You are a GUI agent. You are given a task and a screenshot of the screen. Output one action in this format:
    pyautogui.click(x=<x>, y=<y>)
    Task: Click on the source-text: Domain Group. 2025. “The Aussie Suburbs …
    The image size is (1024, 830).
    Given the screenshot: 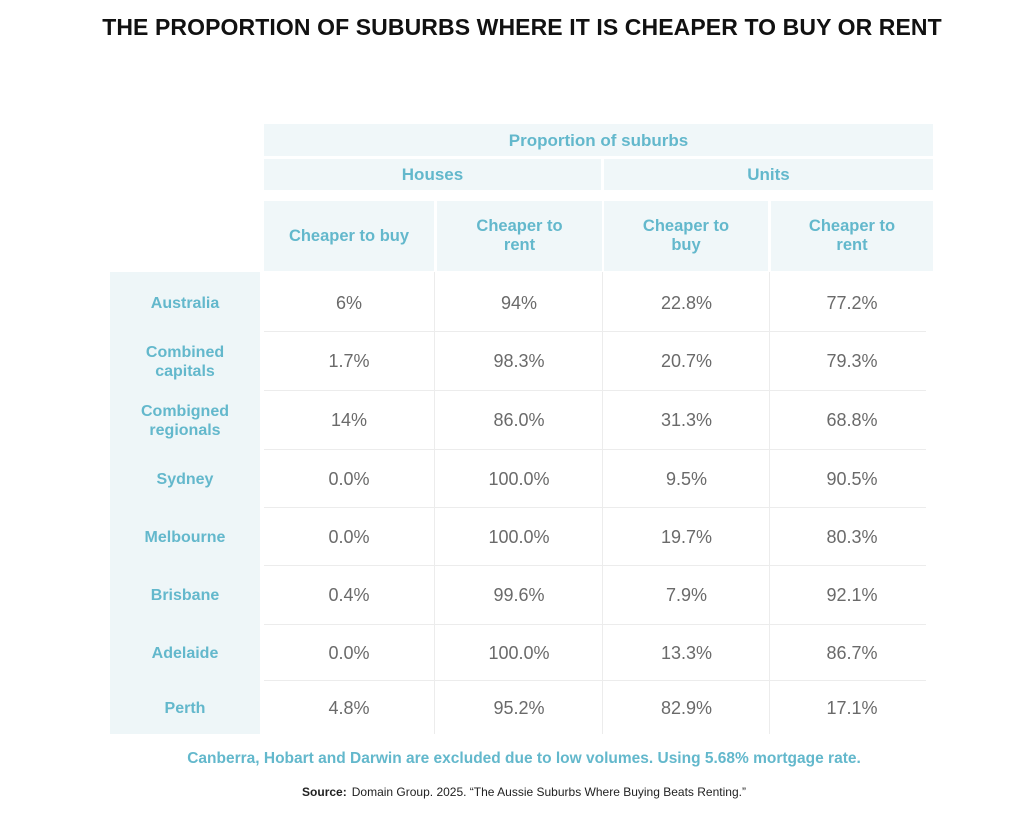 What is the action you would take?
    pyautogui.click(x=548, y=792)
    